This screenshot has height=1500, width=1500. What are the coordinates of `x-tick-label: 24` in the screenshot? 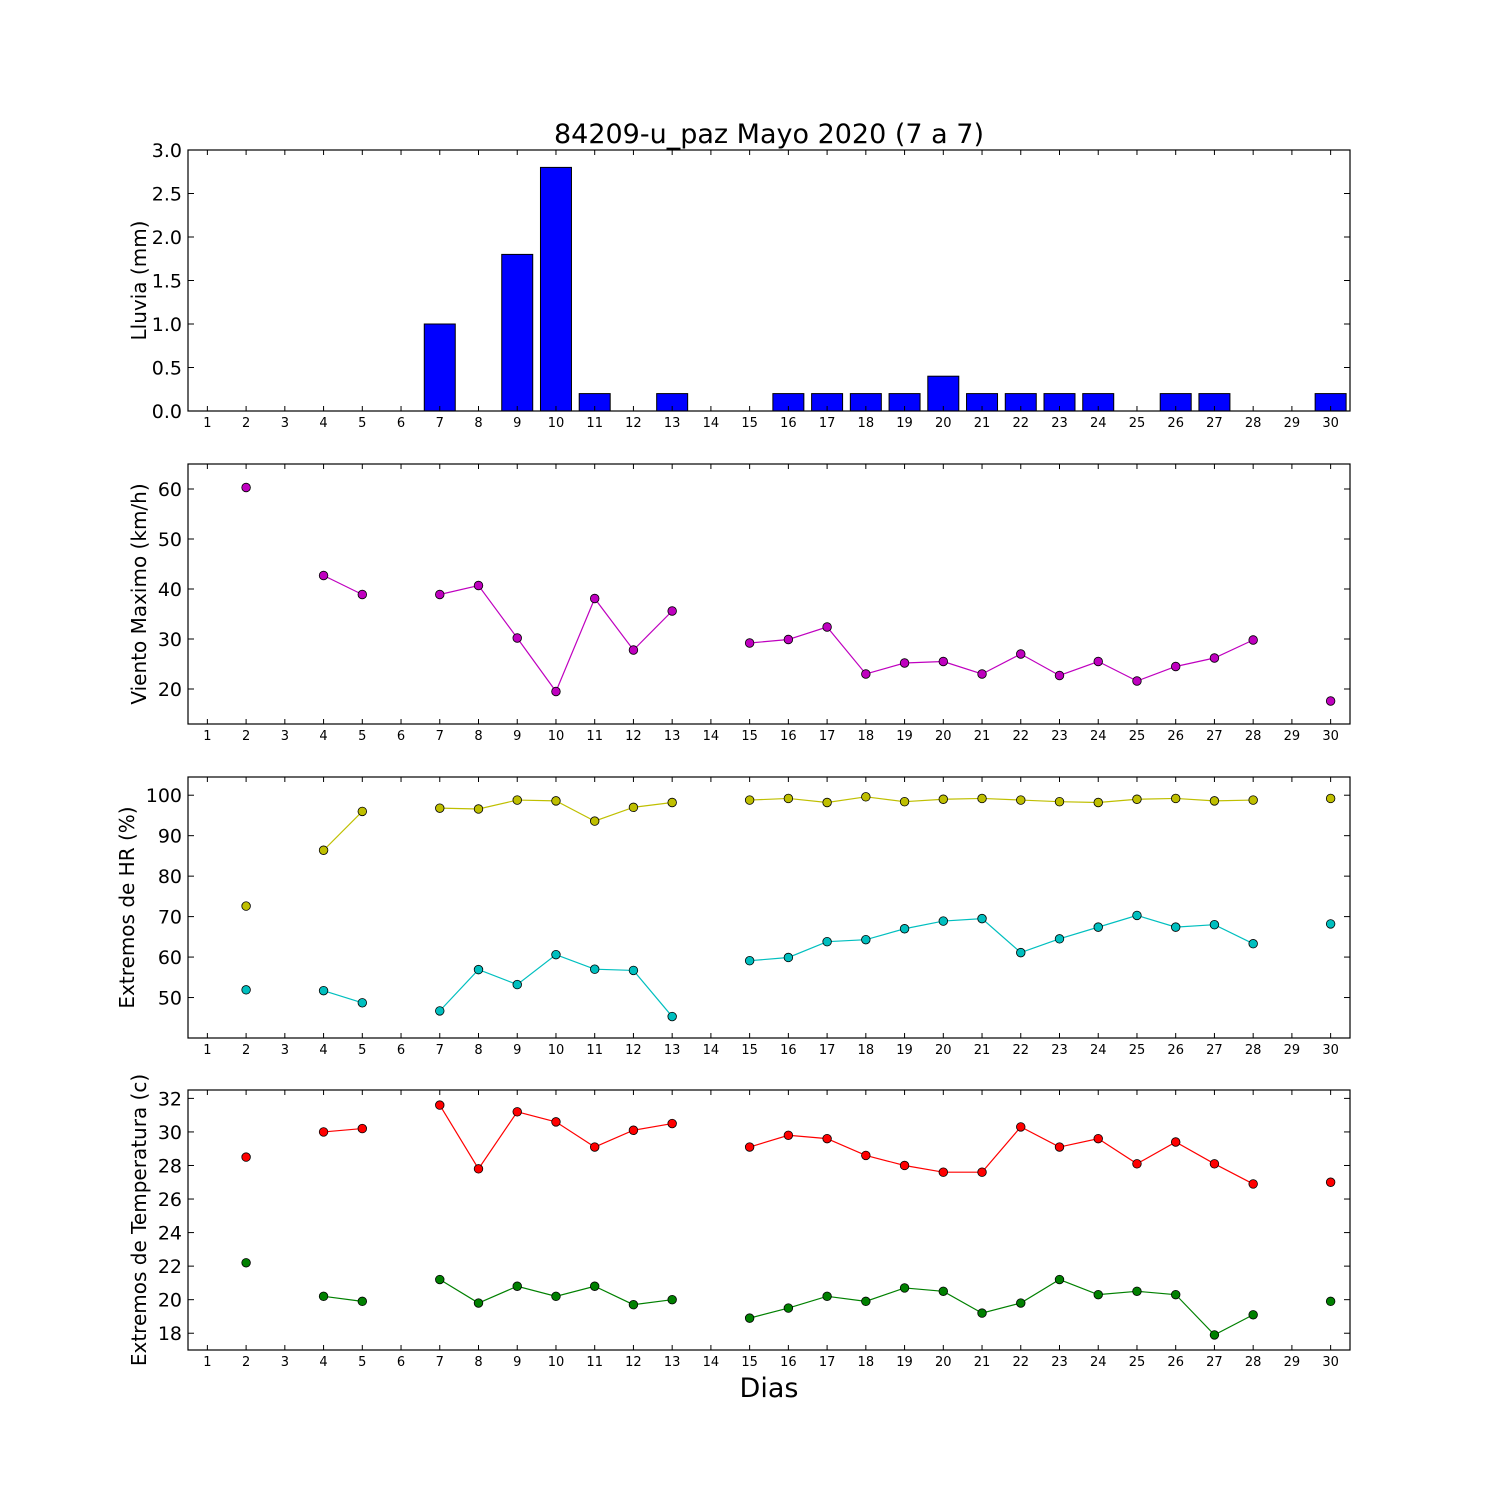 It's located at (1098, 423).